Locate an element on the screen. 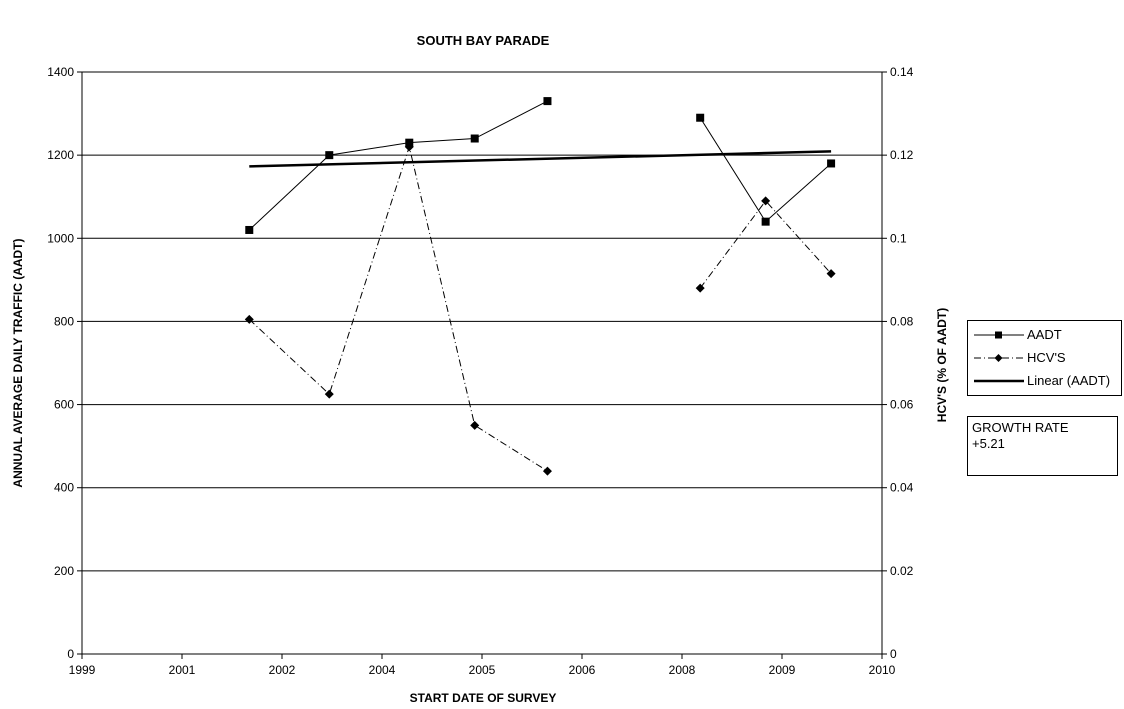 The height and width of the screenshot is (709, 1124). x-tick-label: 2008 is located at coordinates (682, 670).